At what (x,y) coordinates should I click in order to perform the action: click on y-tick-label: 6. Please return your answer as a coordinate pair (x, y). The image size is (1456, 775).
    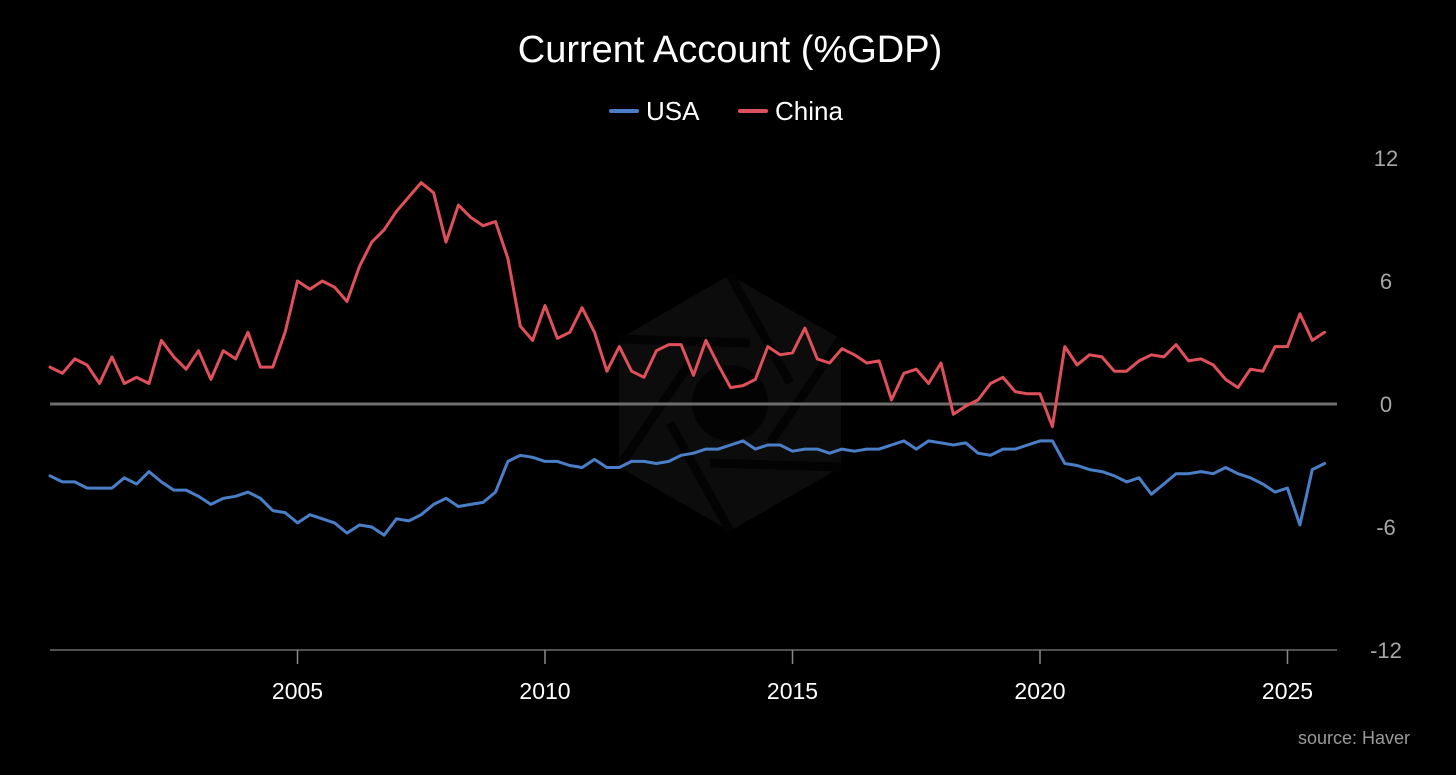
    Looking at the image, I should click on (1386, 281).